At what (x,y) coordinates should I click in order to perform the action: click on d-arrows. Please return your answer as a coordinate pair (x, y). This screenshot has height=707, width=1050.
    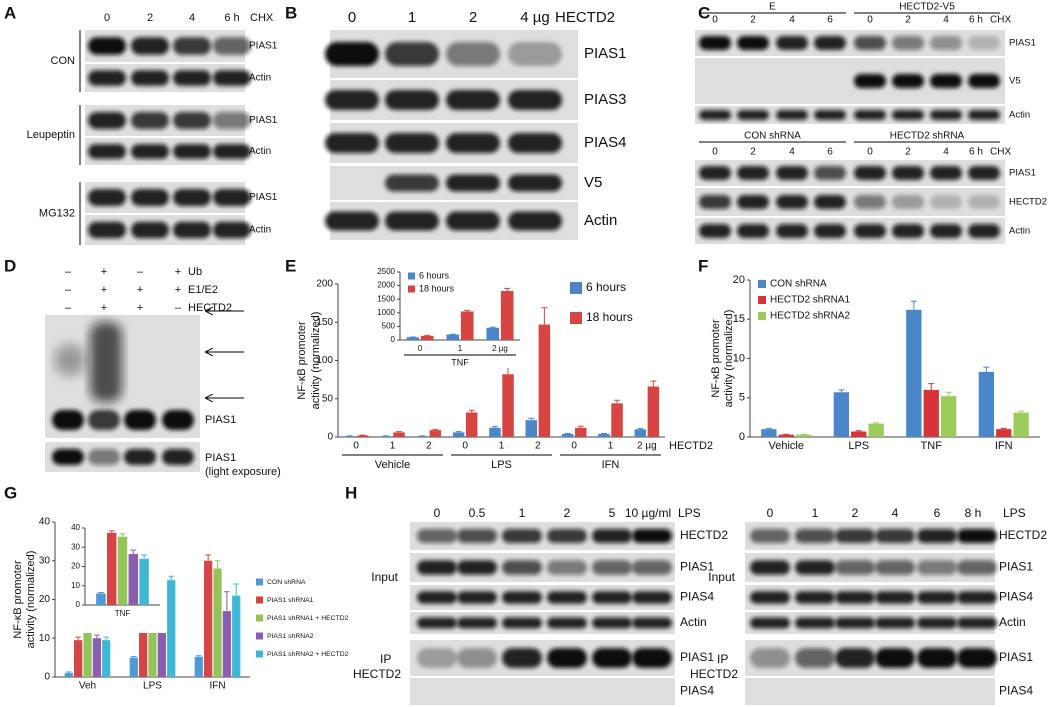
    Looking at the image, I should click on (225, 354).